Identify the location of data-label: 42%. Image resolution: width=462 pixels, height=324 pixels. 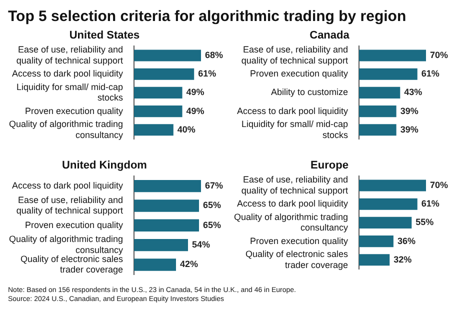
(189, 264).